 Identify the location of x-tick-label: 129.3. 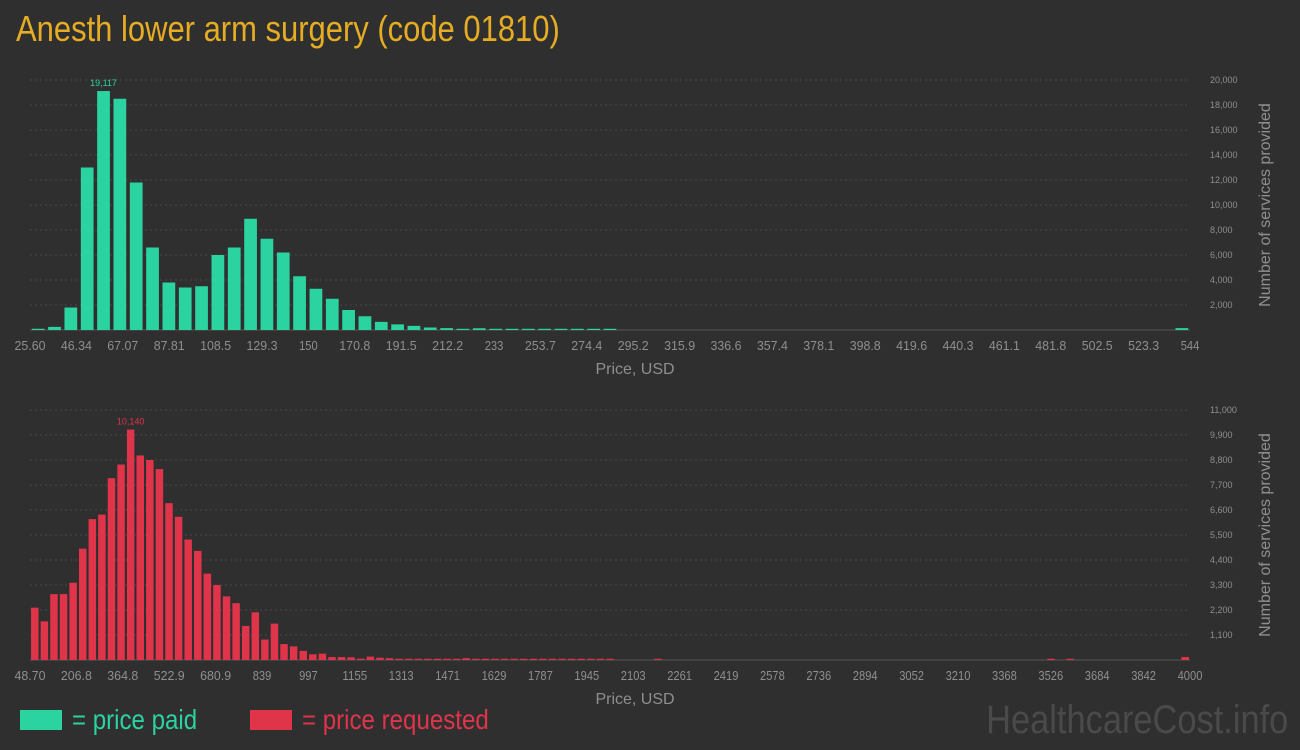
(262, 345).